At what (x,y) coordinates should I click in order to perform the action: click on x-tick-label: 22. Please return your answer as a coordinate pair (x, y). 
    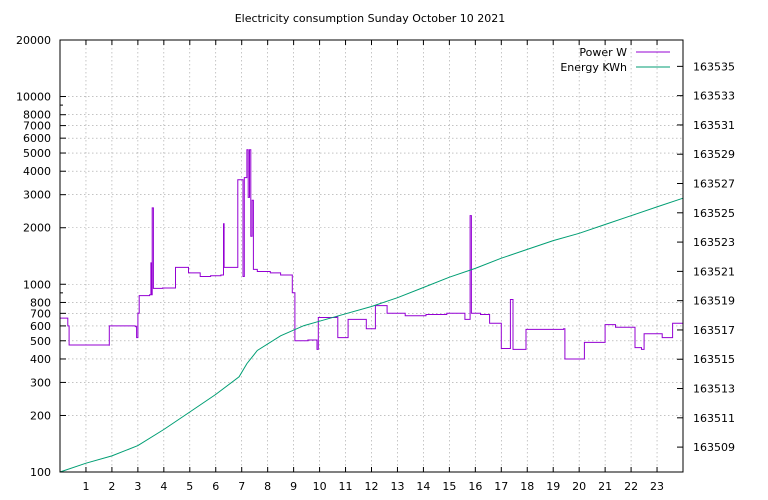
    Looking at the image, I should click on (631, 486).